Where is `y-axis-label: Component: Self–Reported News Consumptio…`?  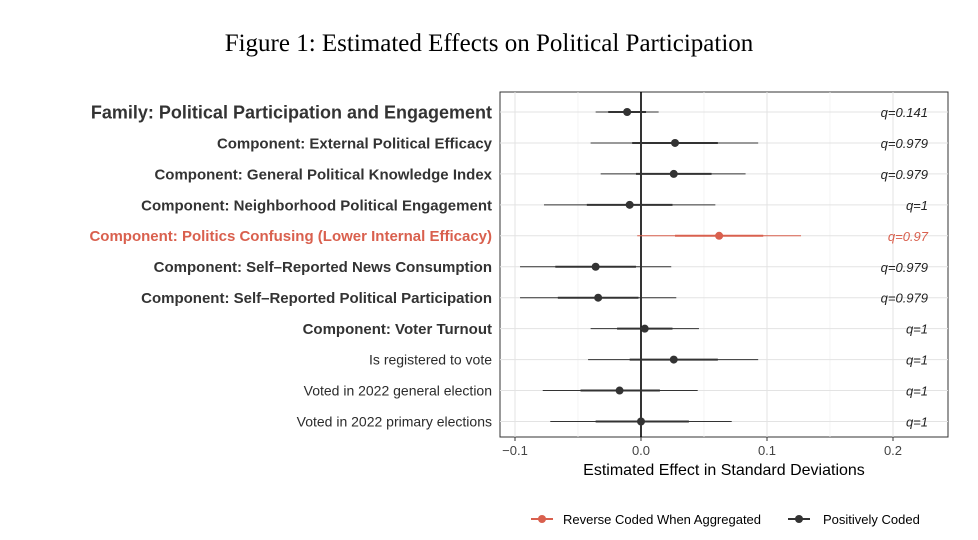 y-axis-label: Component: Self–Reported News Consumptio… is located at coordinates (323, 267).